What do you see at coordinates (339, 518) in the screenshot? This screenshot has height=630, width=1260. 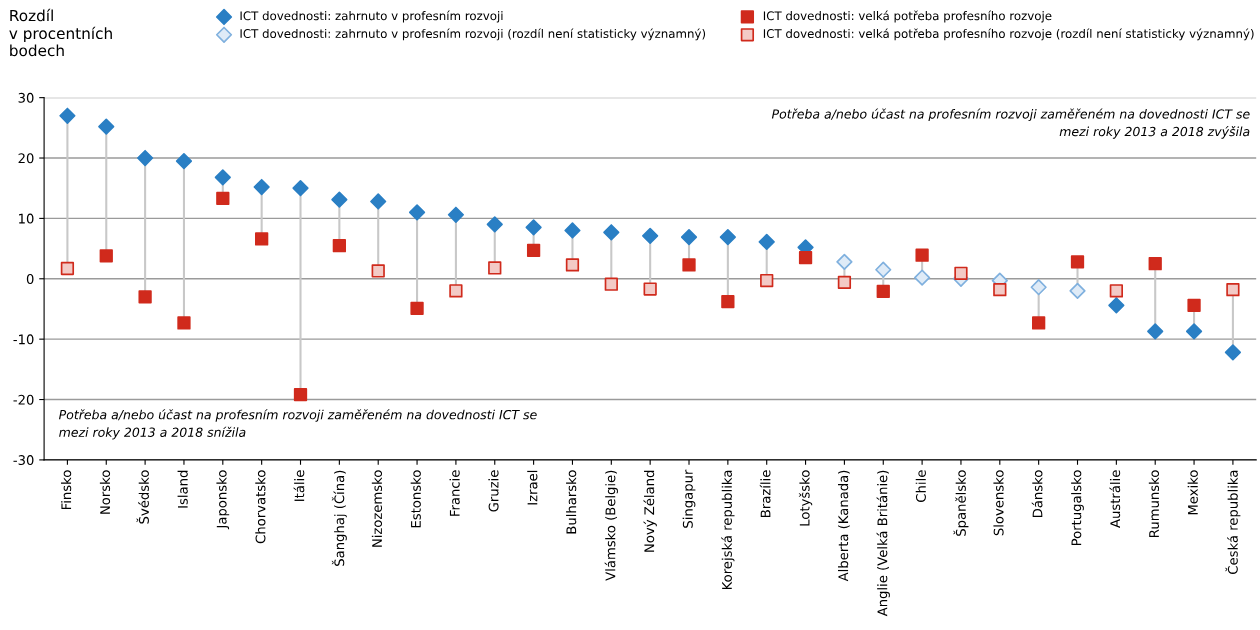 I see `x-tick-label: Šanghaj (Čína)` at bounding box center [339, 518].